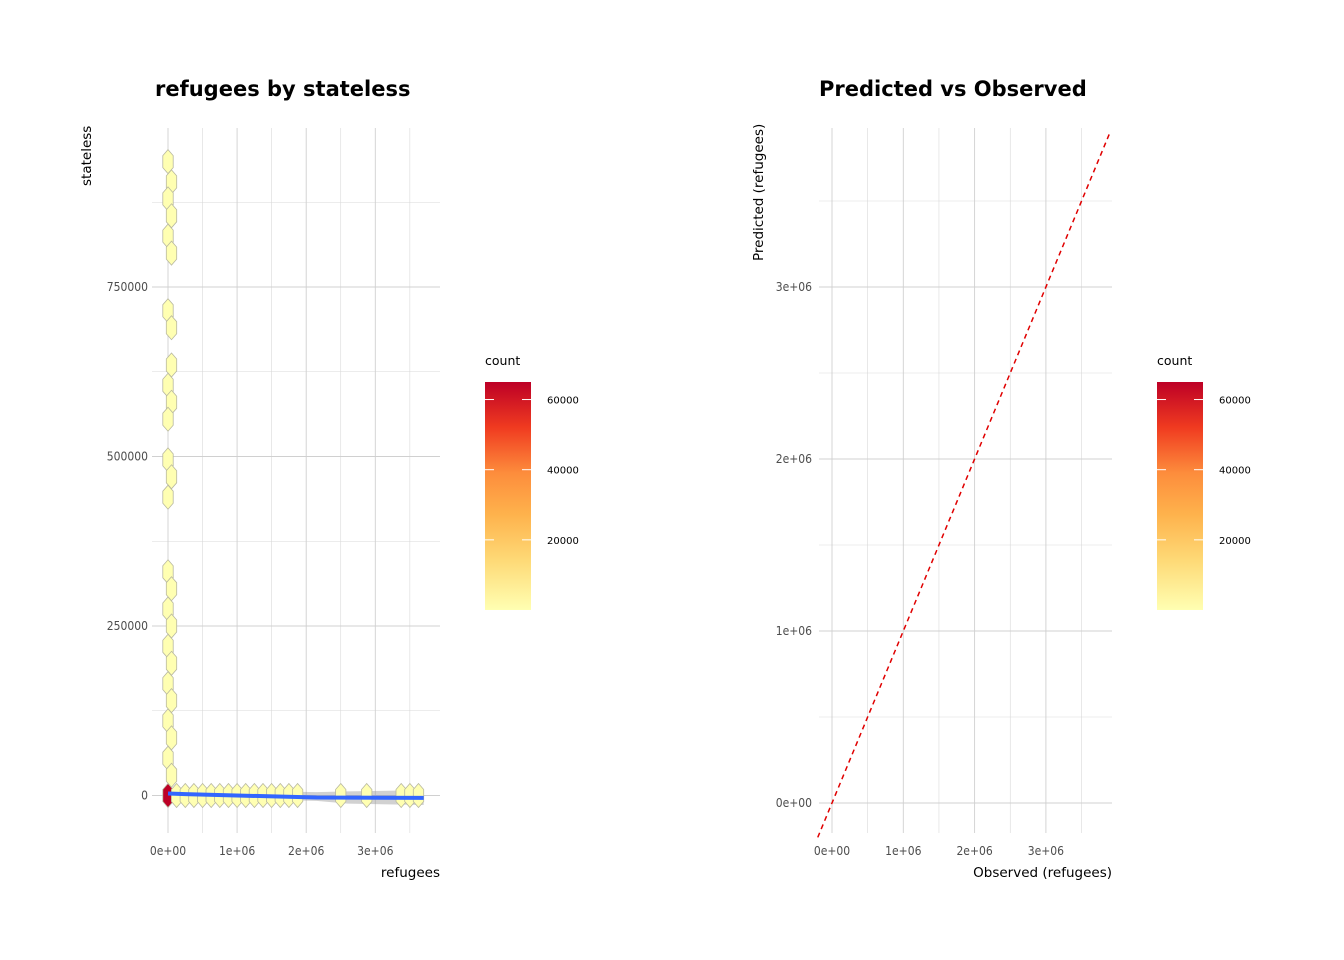  What do you see at coordinates (127, 287) in the screenshot?
I see `y-tick-label: 750000` at bounding box center [127, 287].